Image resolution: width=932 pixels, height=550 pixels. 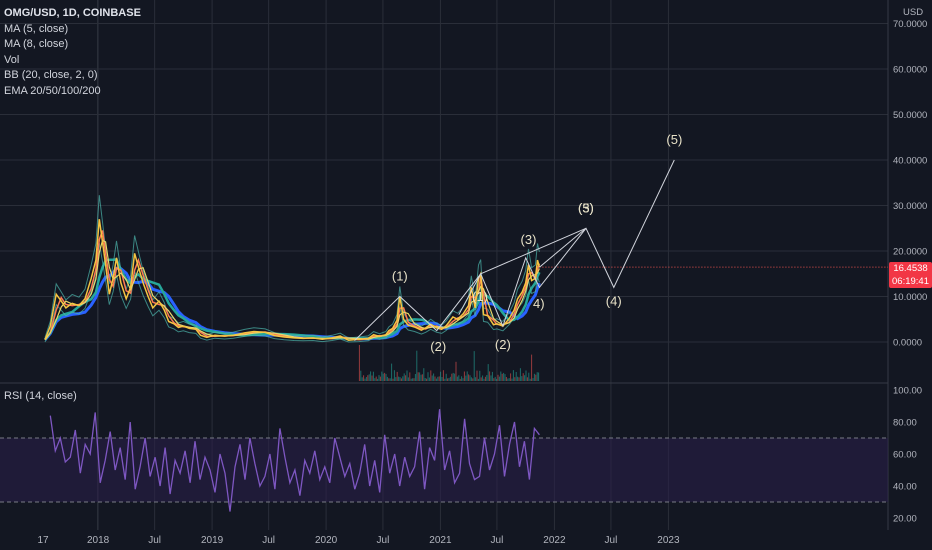 What do you see at coordinates (668, 540) in the screenshot?
I see `time-tick-label: 2023` at bounding box center [668, 540].